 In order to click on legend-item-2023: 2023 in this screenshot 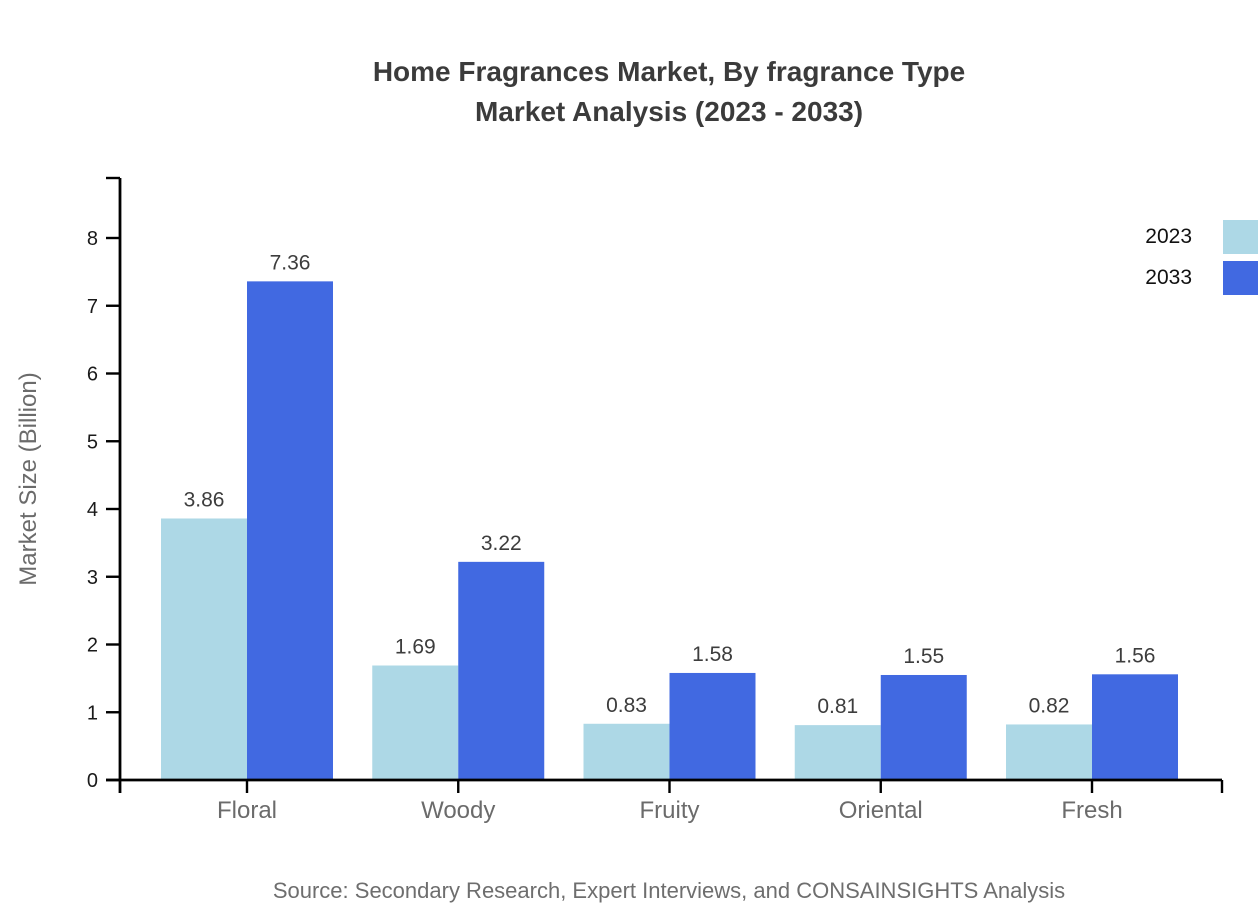, I will do `click(1201, 237)`.